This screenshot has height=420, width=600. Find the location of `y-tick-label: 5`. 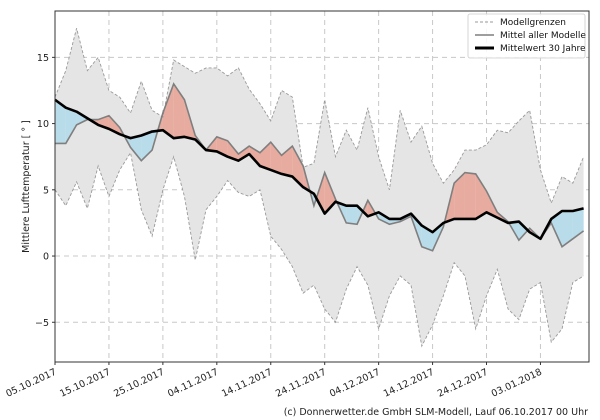

y-tick-label: 5 is located at coordinates (46, 190).